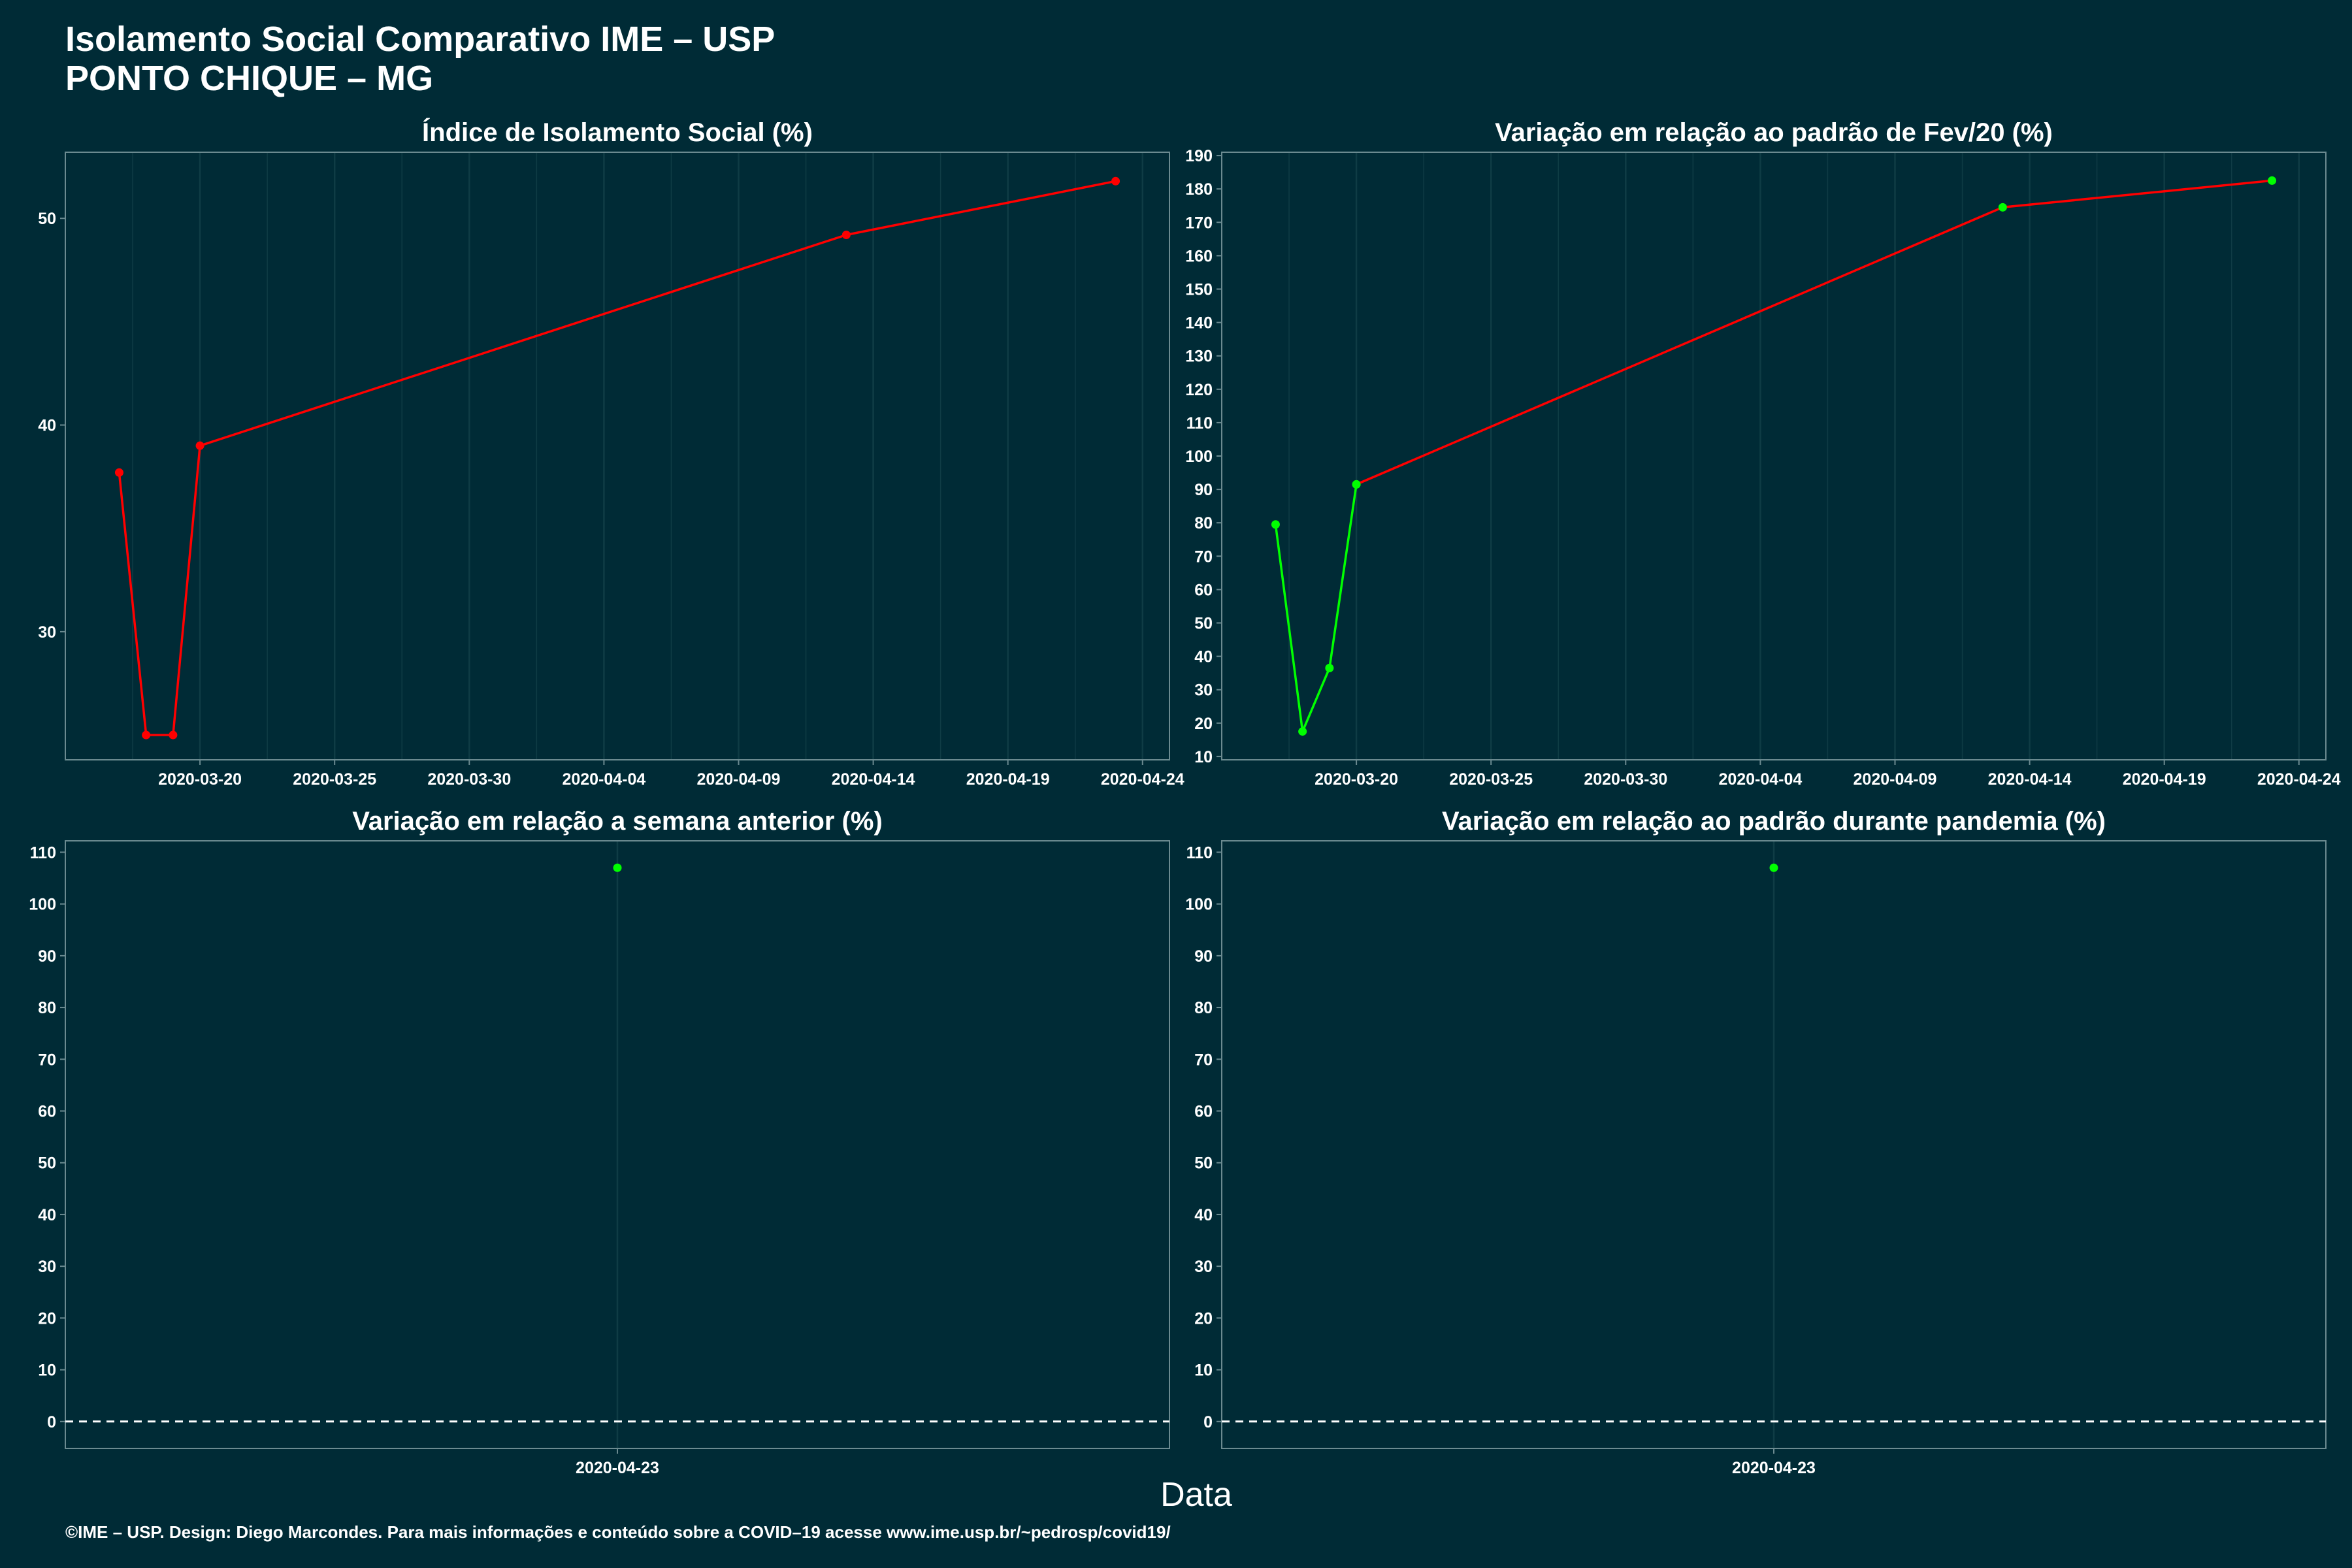 The height and width of the screenshot is (1568, 2352). Describe the element at coordinates (1196, 1495) in the screenshot. I see `x-axis-label: Data` at that location.